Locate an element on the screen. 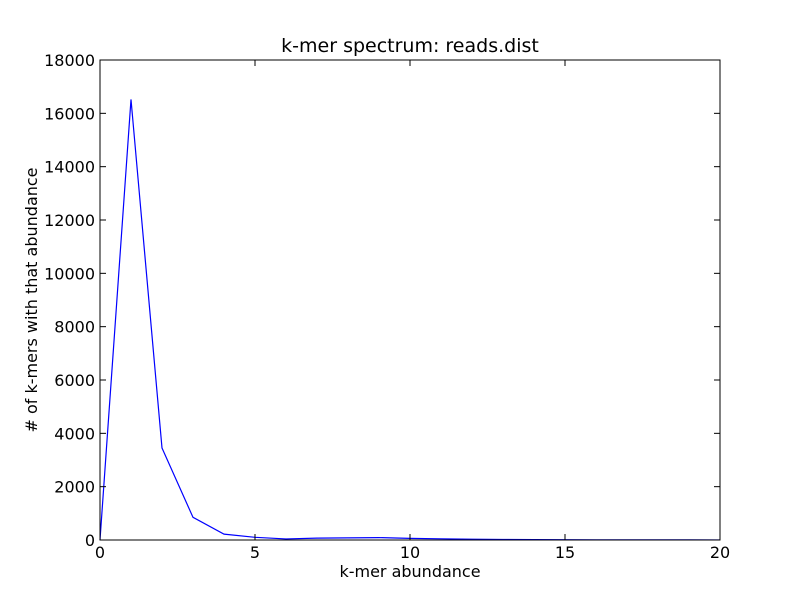 Image resolution: width=800 pixels, height=600 pixels. x-tick-label: 0 is located at coordinates (100, 552).